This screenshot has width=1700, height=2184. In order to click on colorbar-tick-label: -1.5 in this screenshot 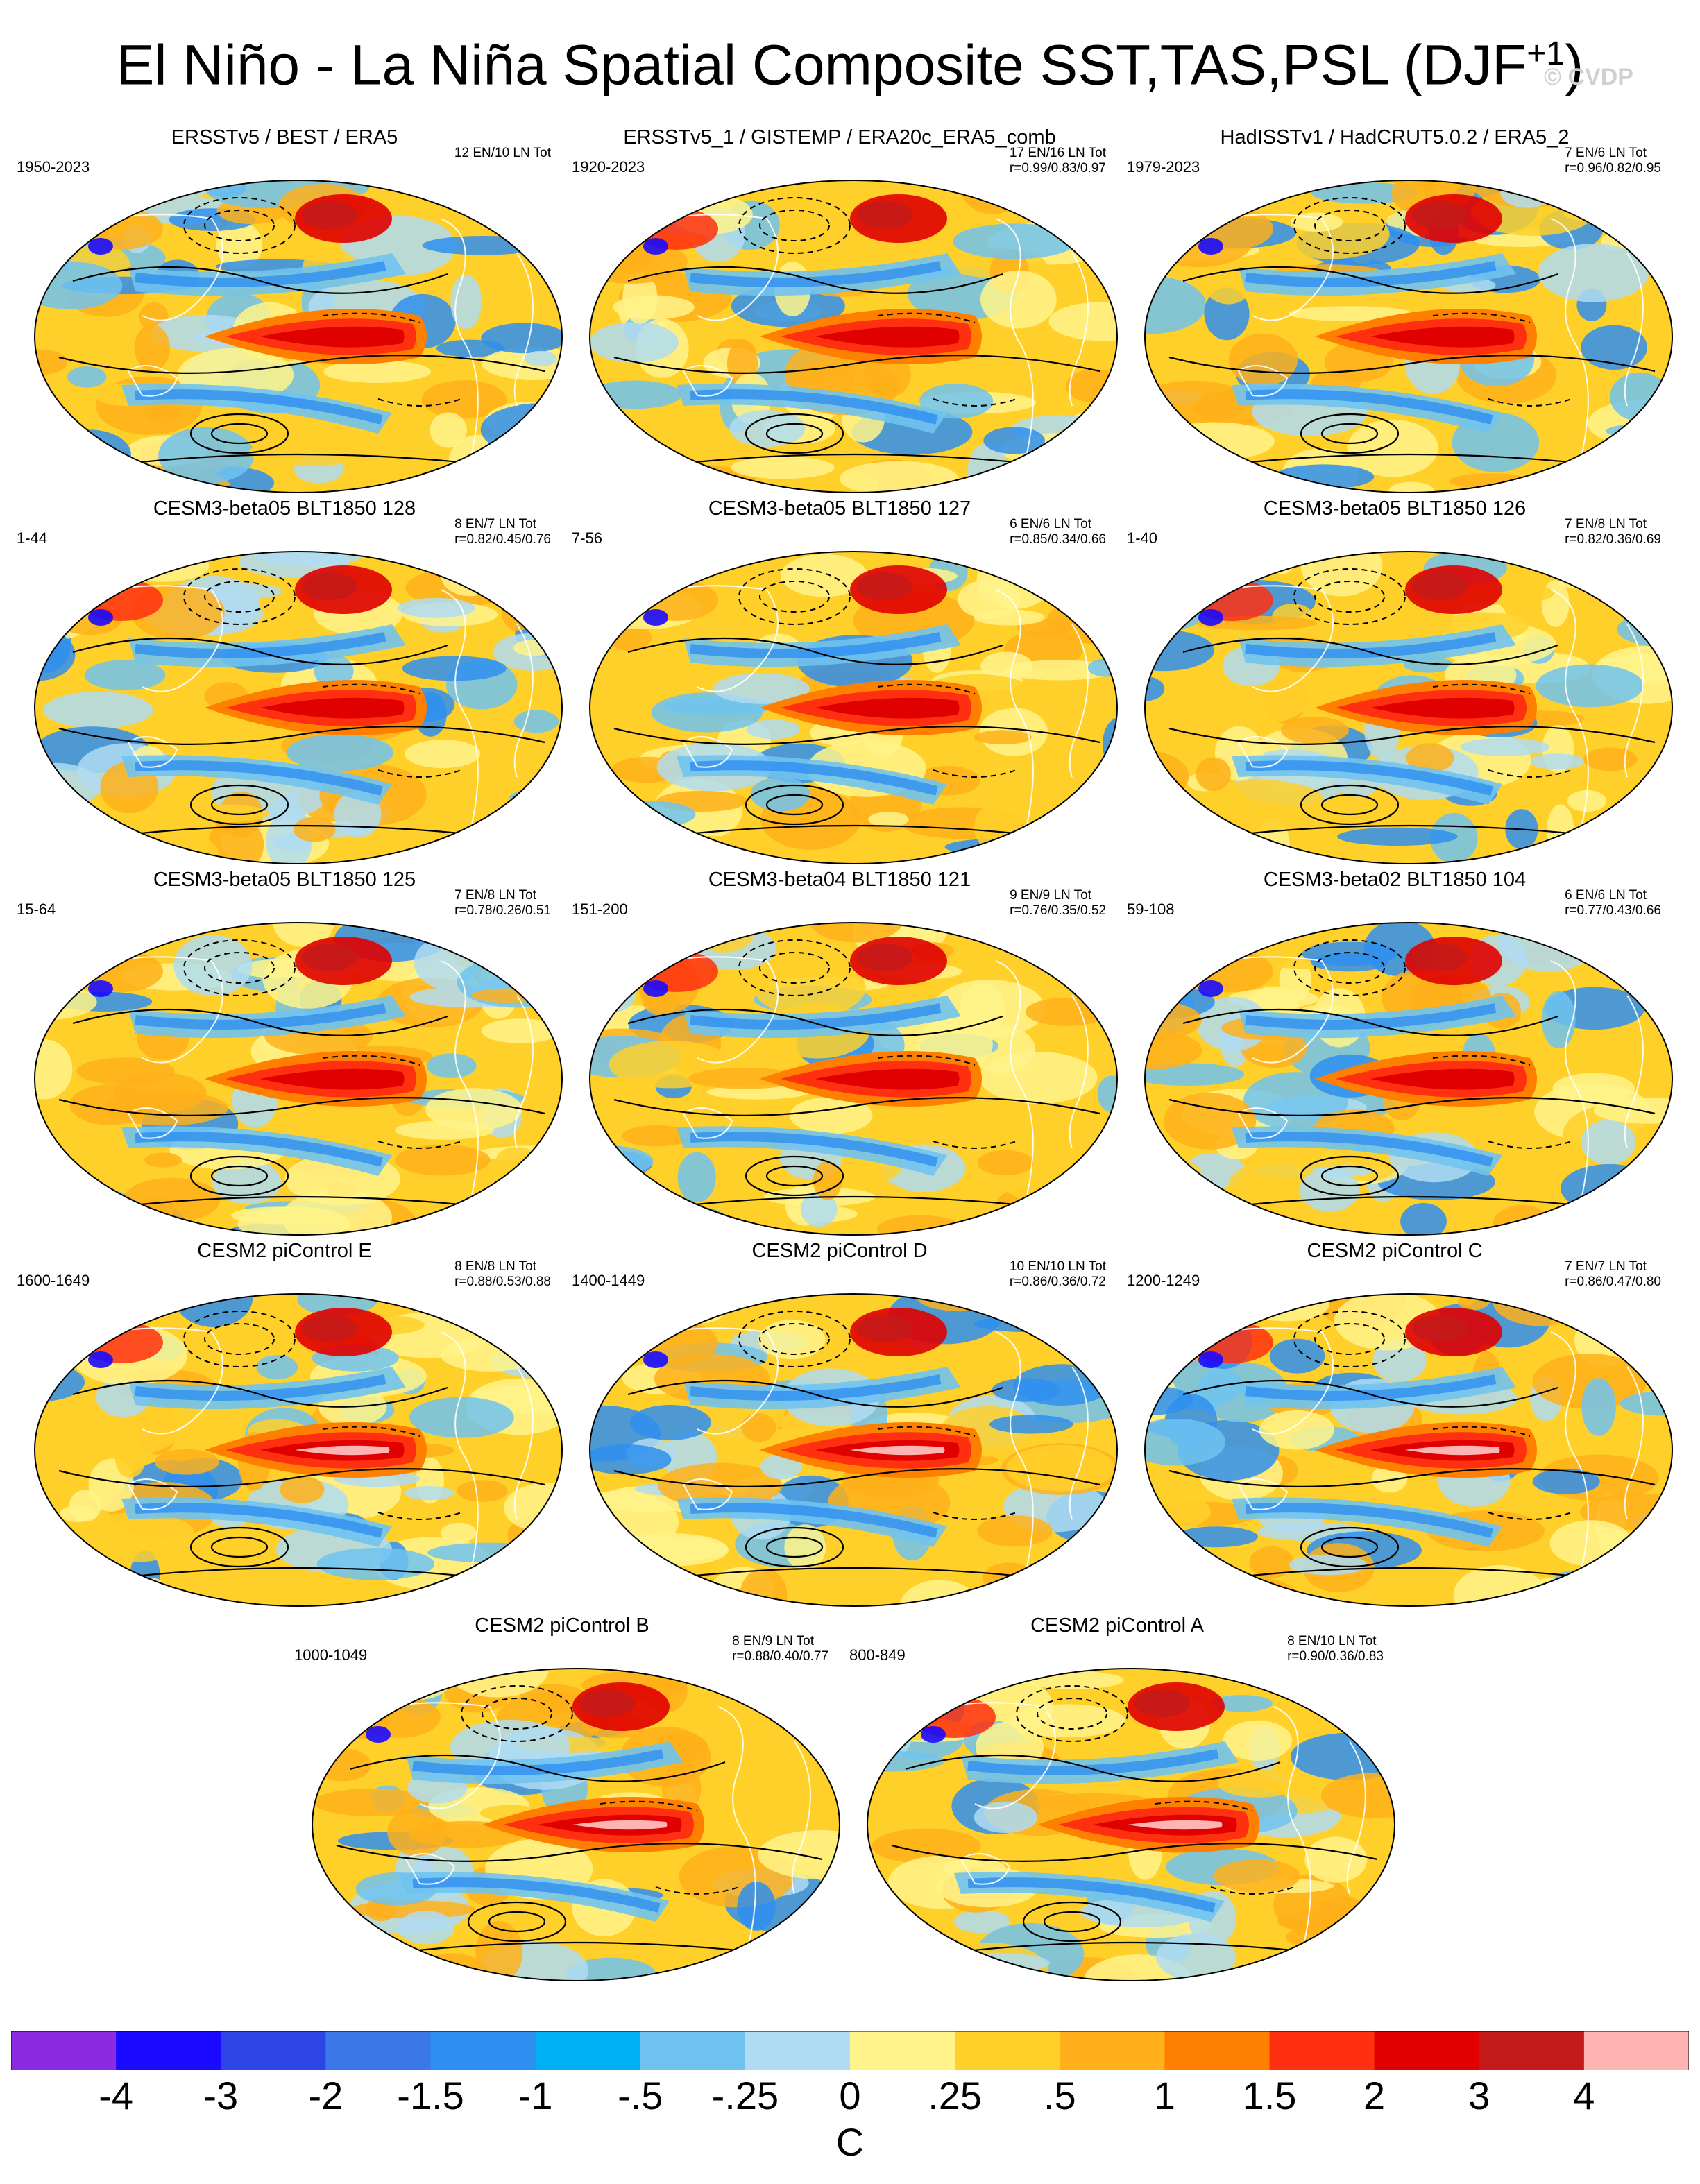, I will do `click(430, 2095)`.